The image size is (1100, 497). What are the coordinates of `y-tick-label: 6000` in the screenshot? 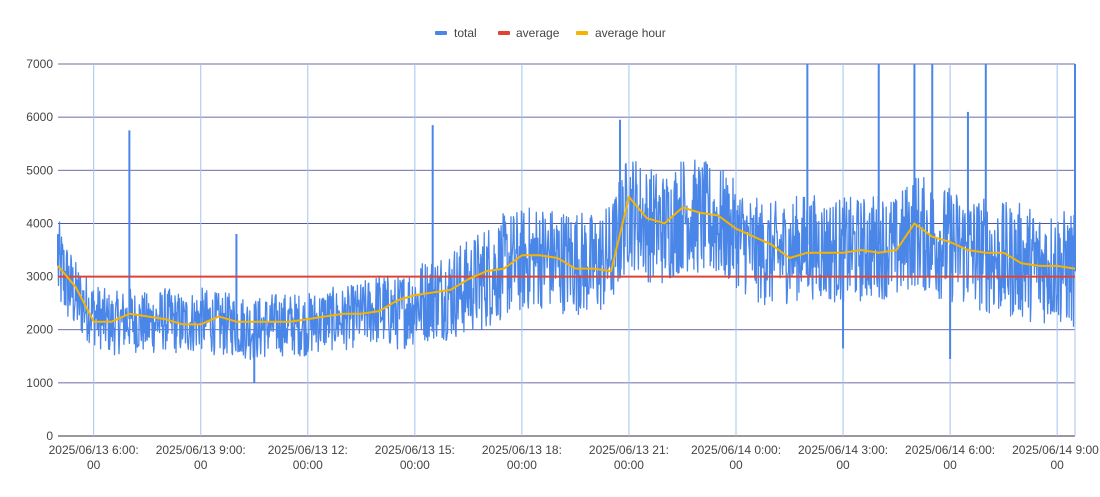 It's located at (39, 117).